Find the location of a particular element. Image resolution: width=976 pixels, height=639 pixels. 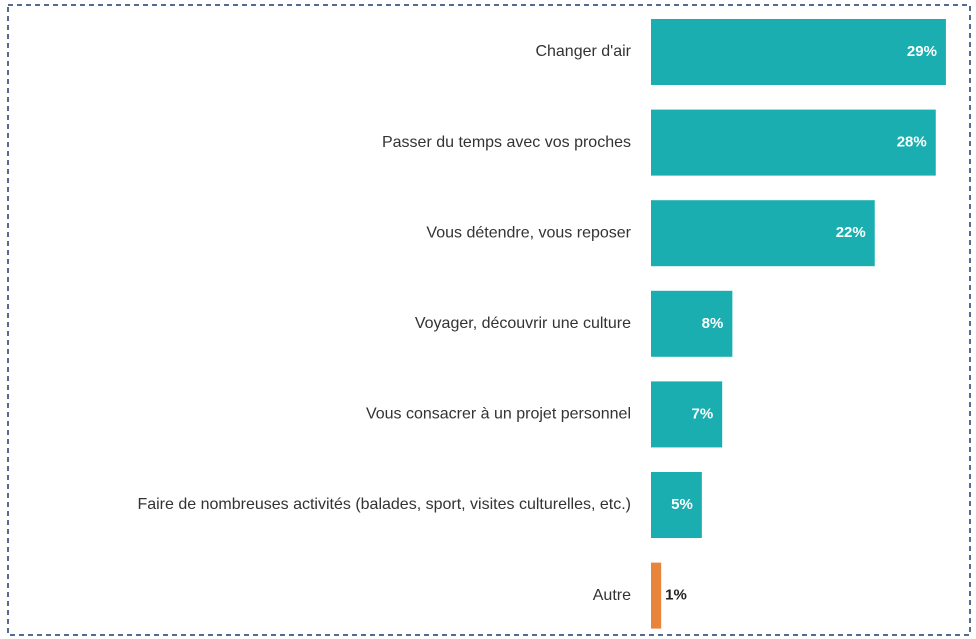

value-label: 1% is located at coordinates (676, 595).